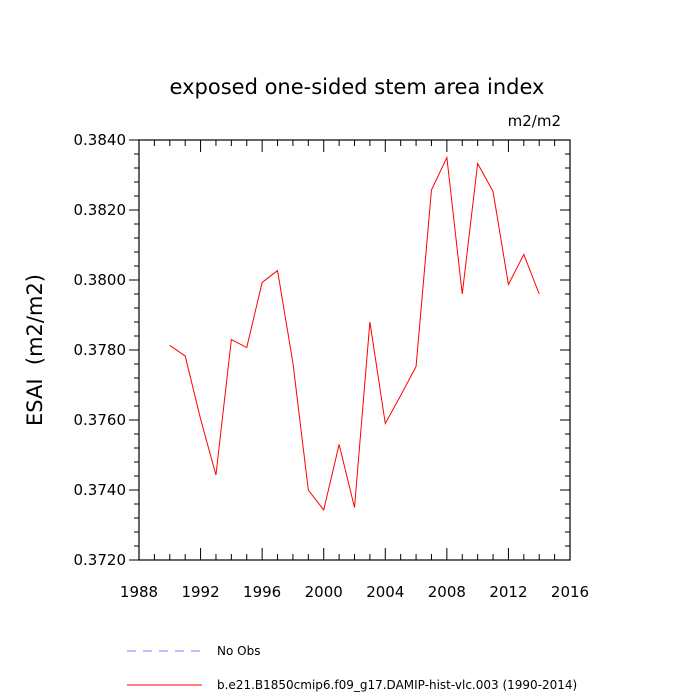  What do you see at coordinates (534, 121) in the screenshot?
I see `units-label: m2/m2` at bounding box center [534, 121].